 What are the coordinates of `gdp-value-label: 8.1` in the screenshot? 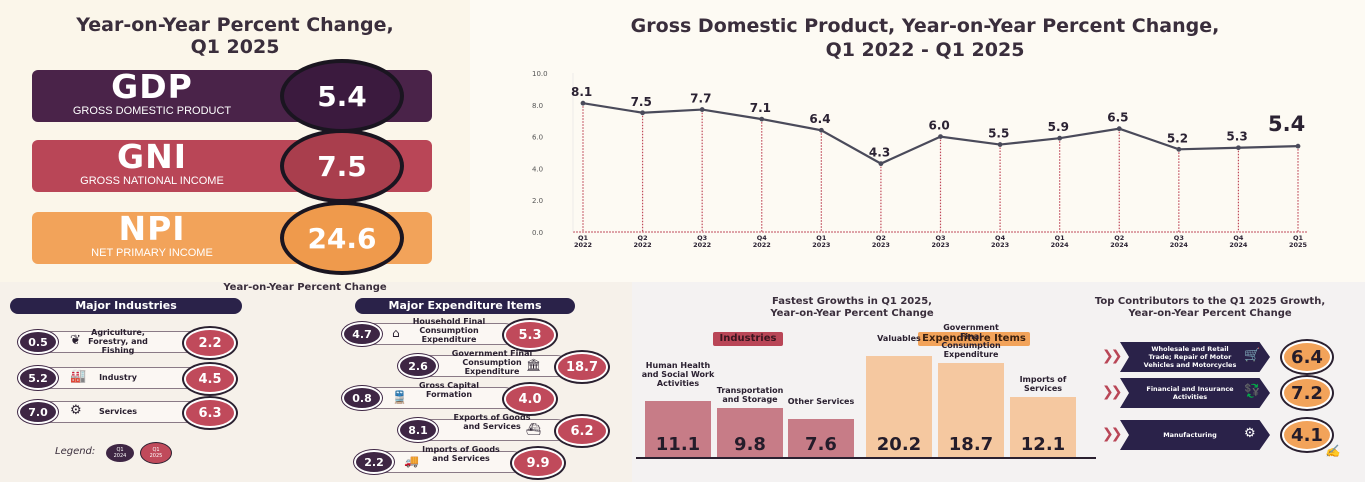 It's located at (581, 92).